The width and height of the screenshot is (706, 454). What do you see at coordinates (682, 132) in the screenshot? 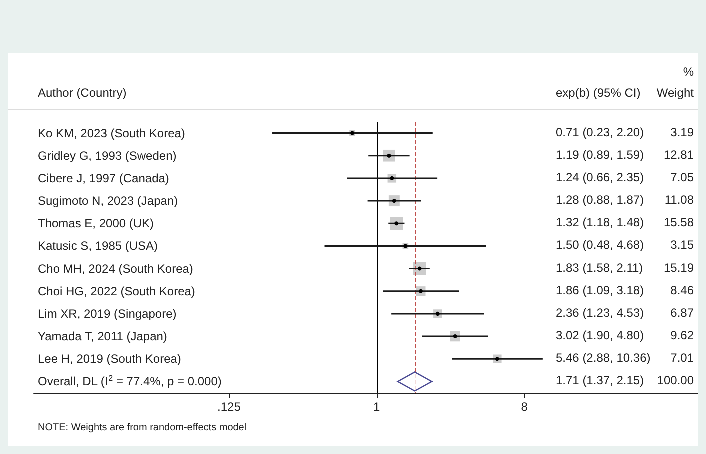
I see `annotation: 3.19` at bounding box center [682, 132].